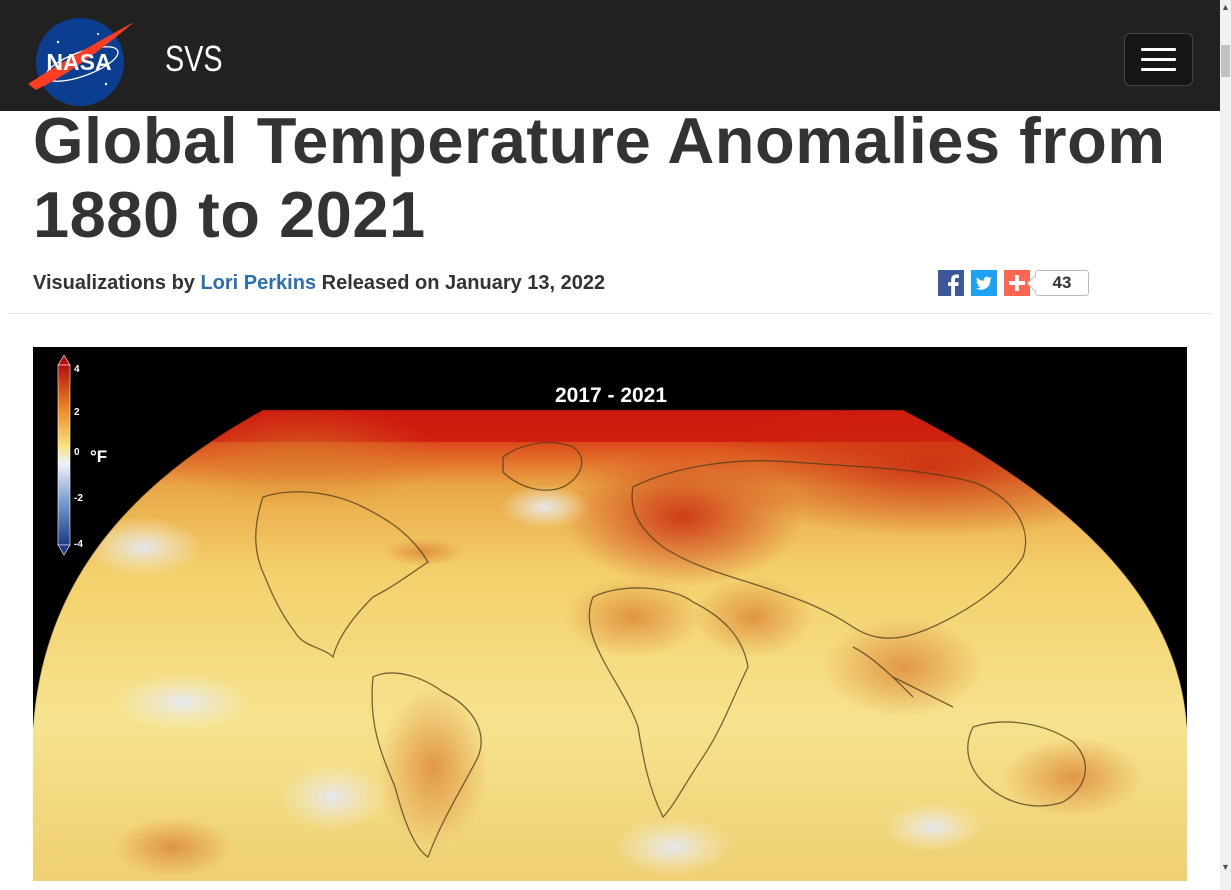 The width and height of the screenshot is (1231, 890). Describe the element at coordinates (1225, 445) in the screenshot. I see `scrollbar` at that location.